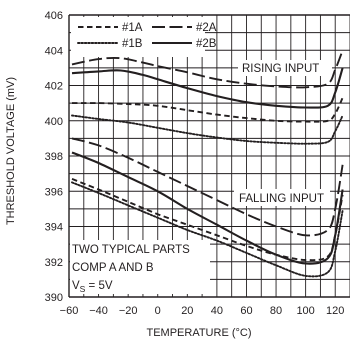 The height and width of the screenshot is (346, 350). Describe the element at coordinates (83, 289) in the screenshot. I see `supply-voltage-subscript: S` at that location.